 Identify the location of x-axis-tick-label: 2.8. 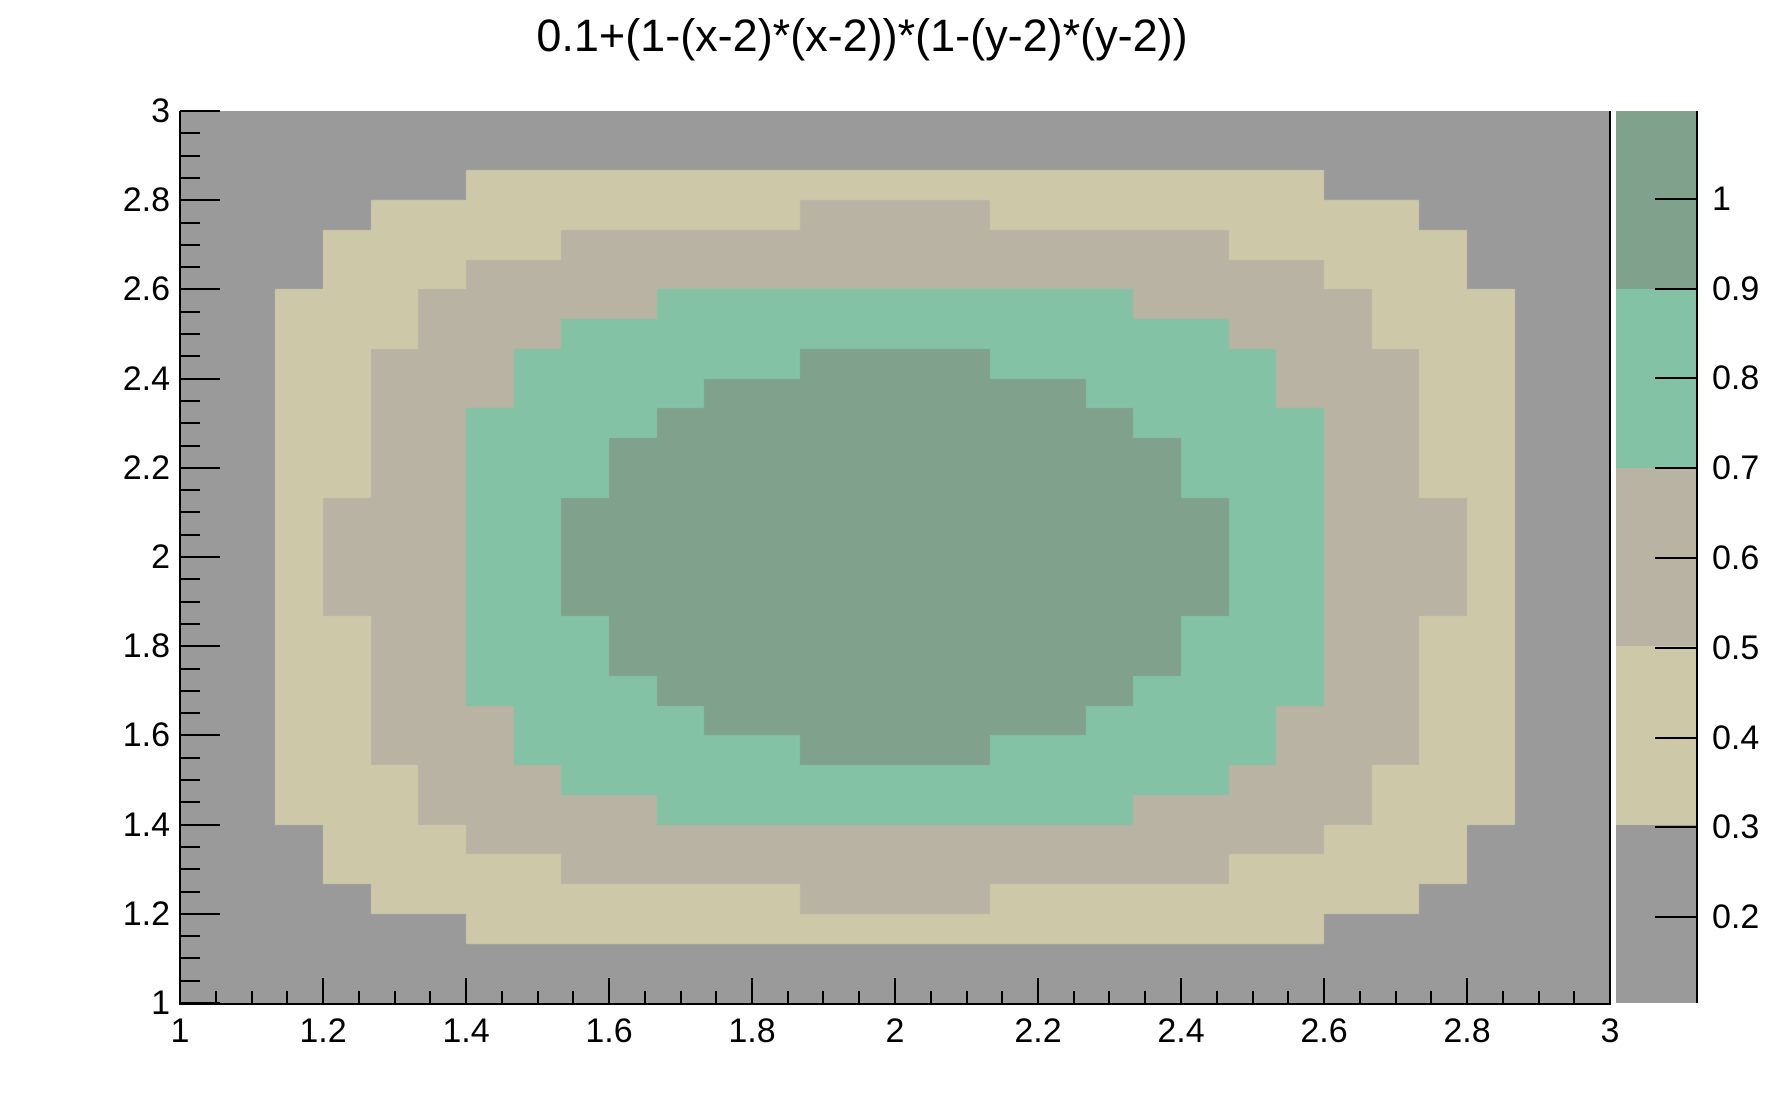
(1467, 1031).